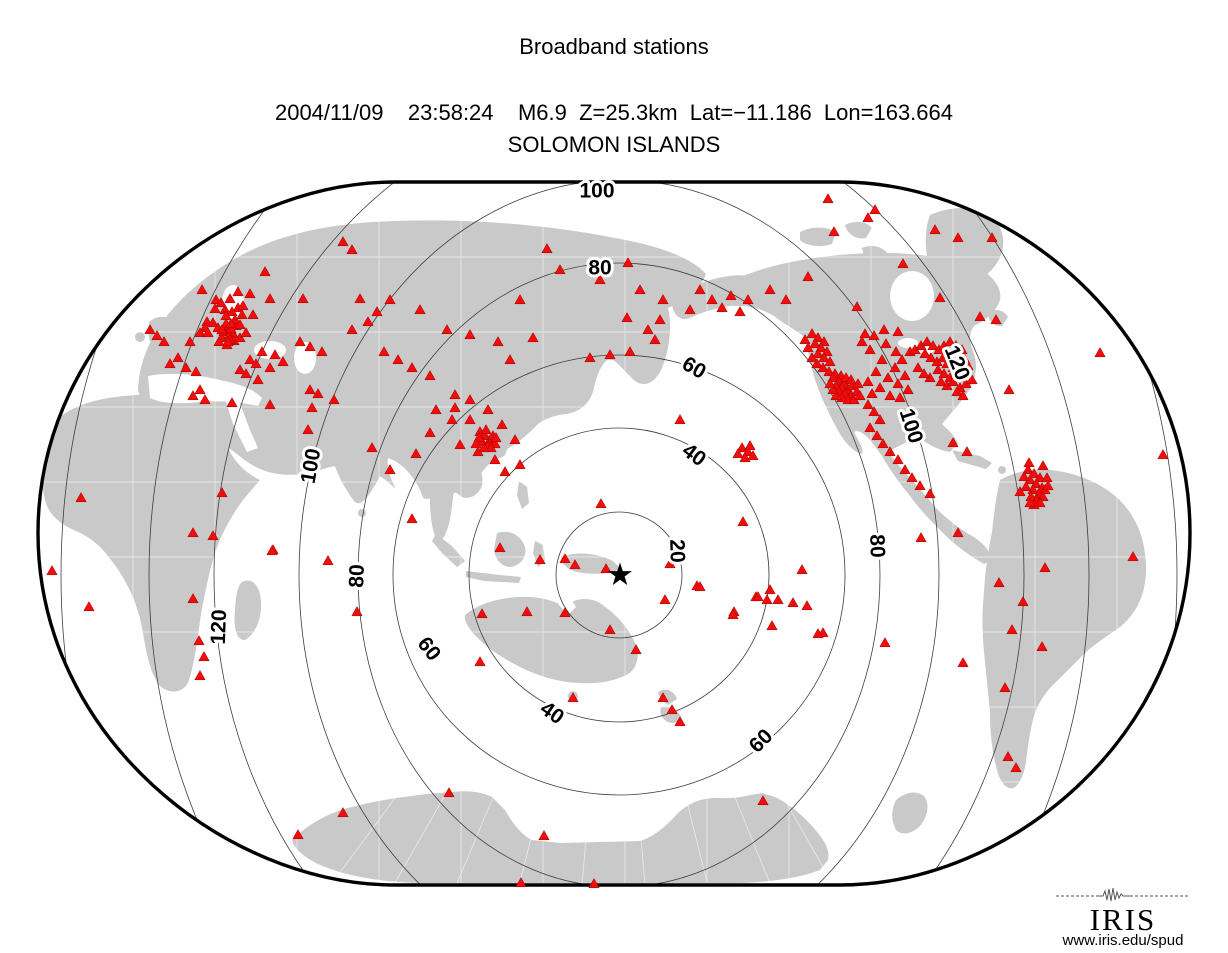  Describe the element at coordinates (448, 550) in the screenshot. I see `landmass-sumatra` at that location.